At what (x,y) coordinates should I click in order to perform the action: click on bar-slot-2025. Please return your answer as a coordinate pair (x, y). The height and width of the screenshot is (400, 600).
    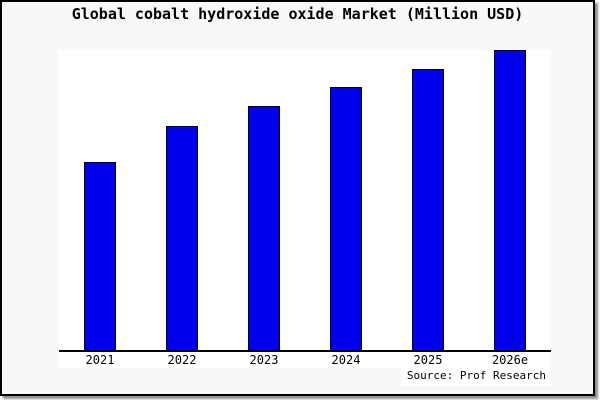
    Looking at the image, I should click on (428, 209).